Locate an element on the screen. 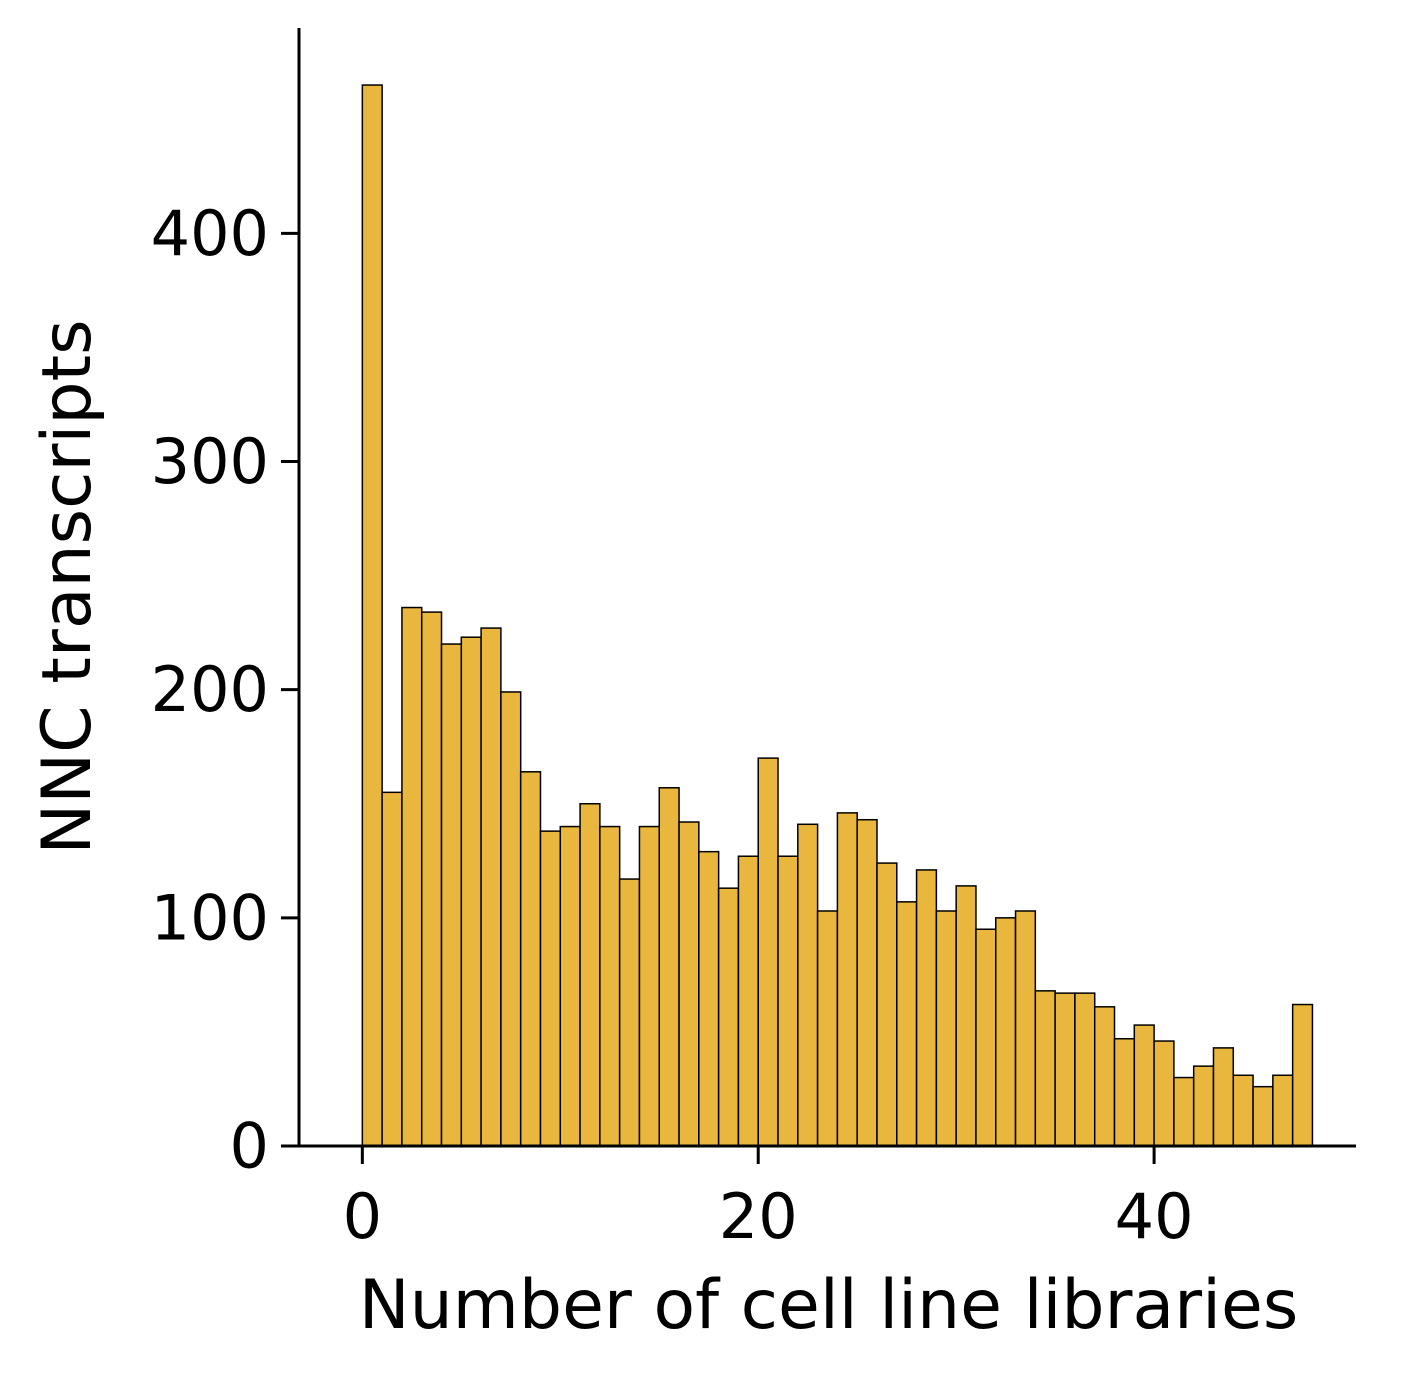 The height and width of the screenshot is (1377, 1409). x-ticks-group: 0 20 40 is located at coordinates (768, 1199).